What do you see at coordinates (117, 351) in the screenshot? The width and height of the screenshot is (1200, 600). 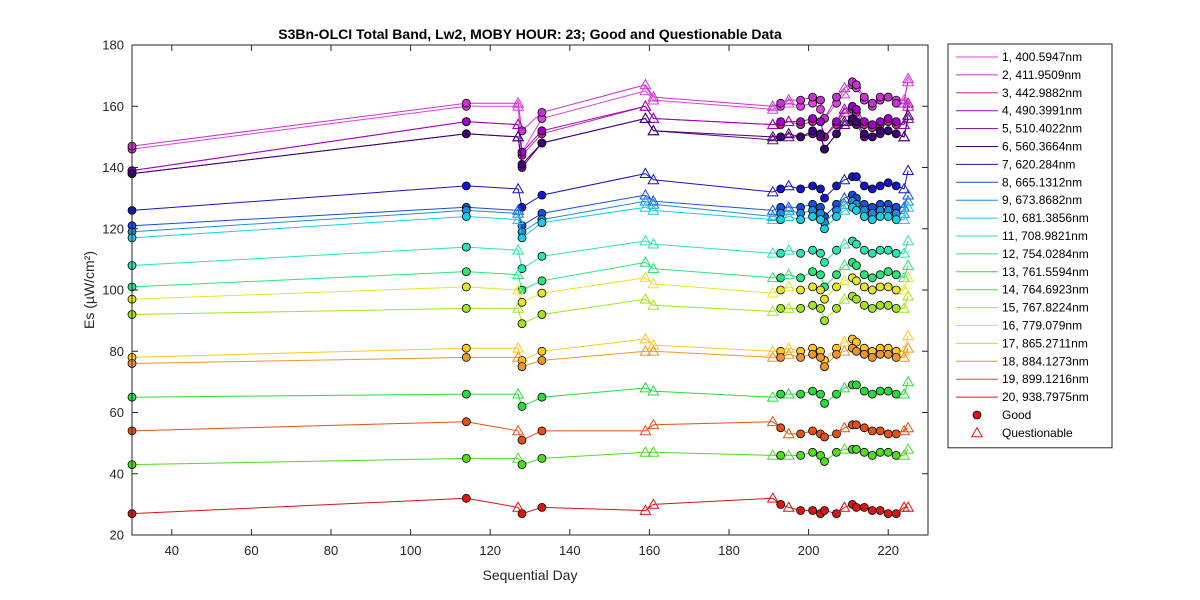 I see `y-tick-label: 80` at bounding box center [117, 351].